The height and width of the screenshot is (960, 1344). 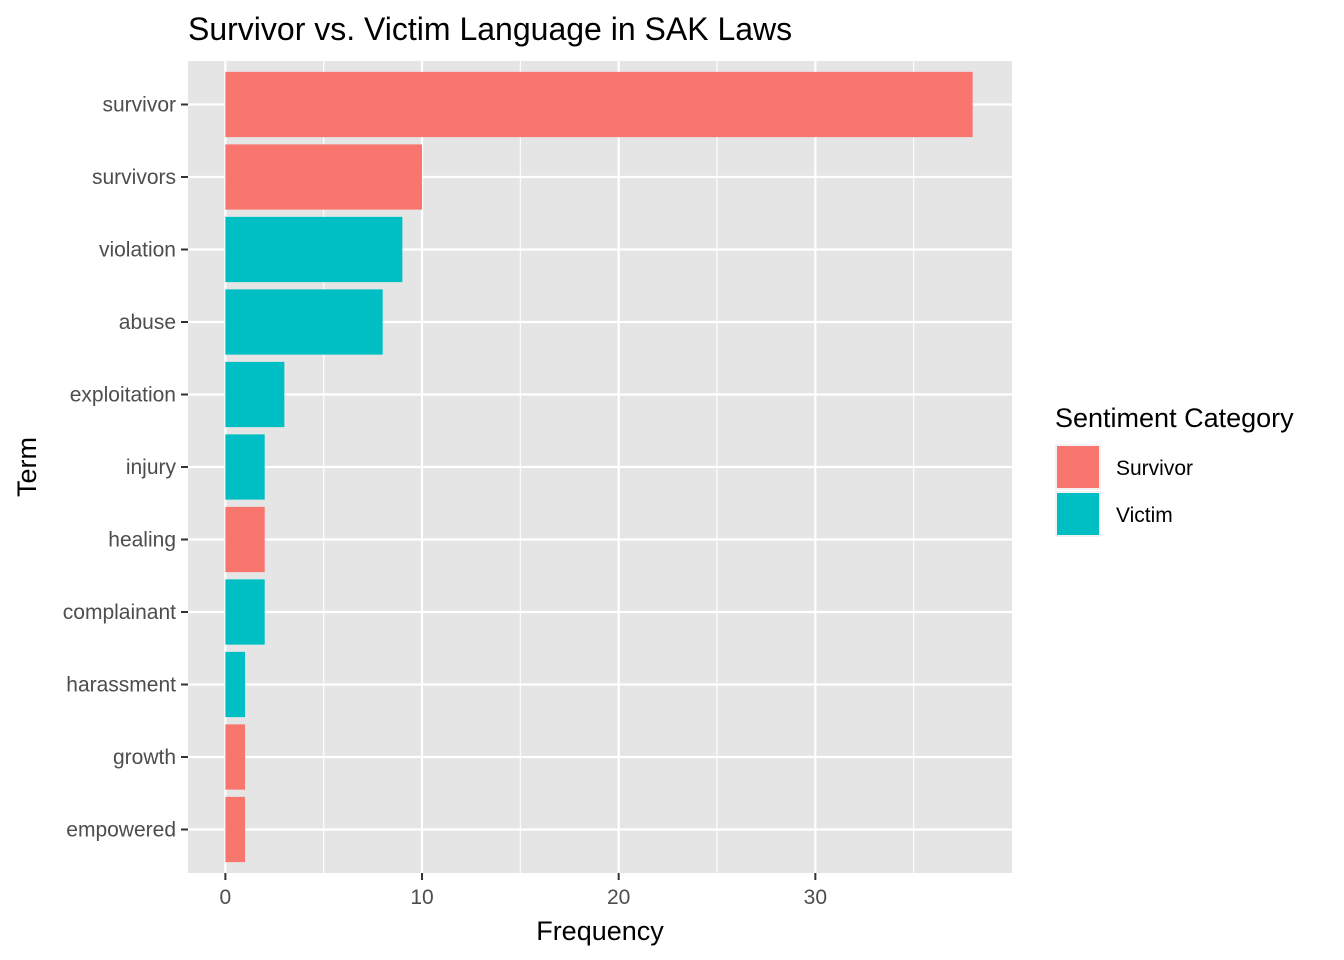 What do you see at coordinates (137, 250) in the screenshot?
I see `y-tick-label: violation` at bounding box center [137, 250].